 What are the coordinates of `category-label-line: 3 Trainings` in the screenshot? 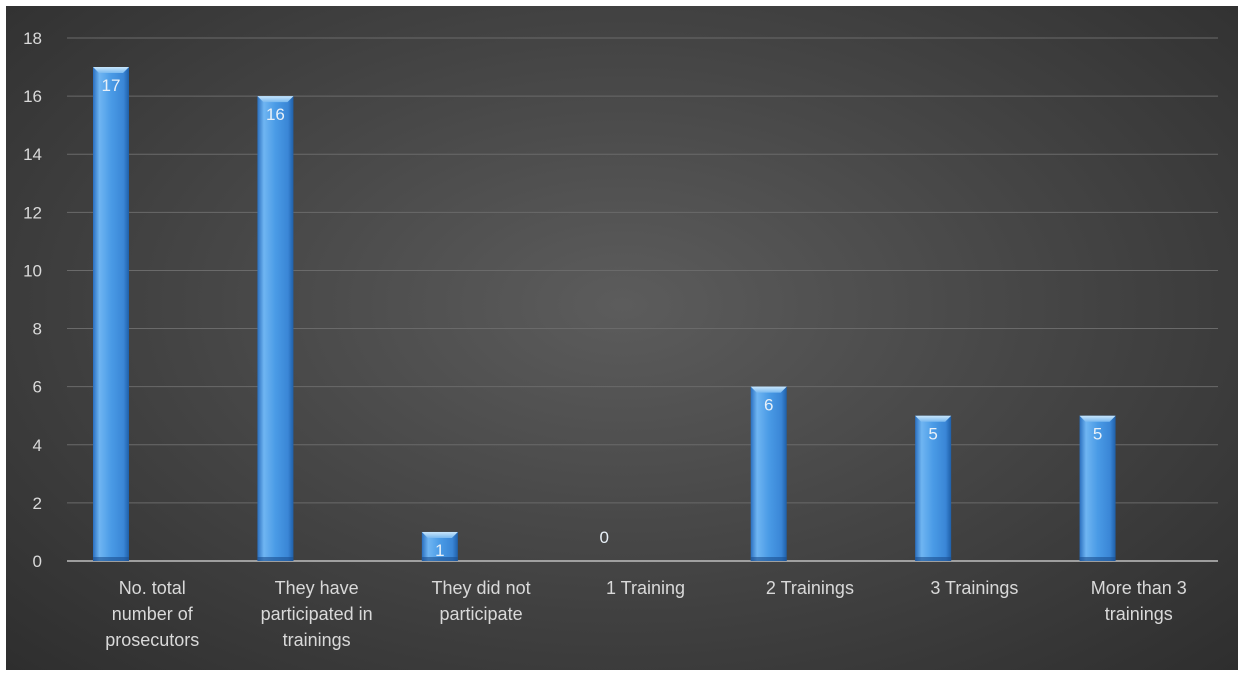 It's located at (974, 588).